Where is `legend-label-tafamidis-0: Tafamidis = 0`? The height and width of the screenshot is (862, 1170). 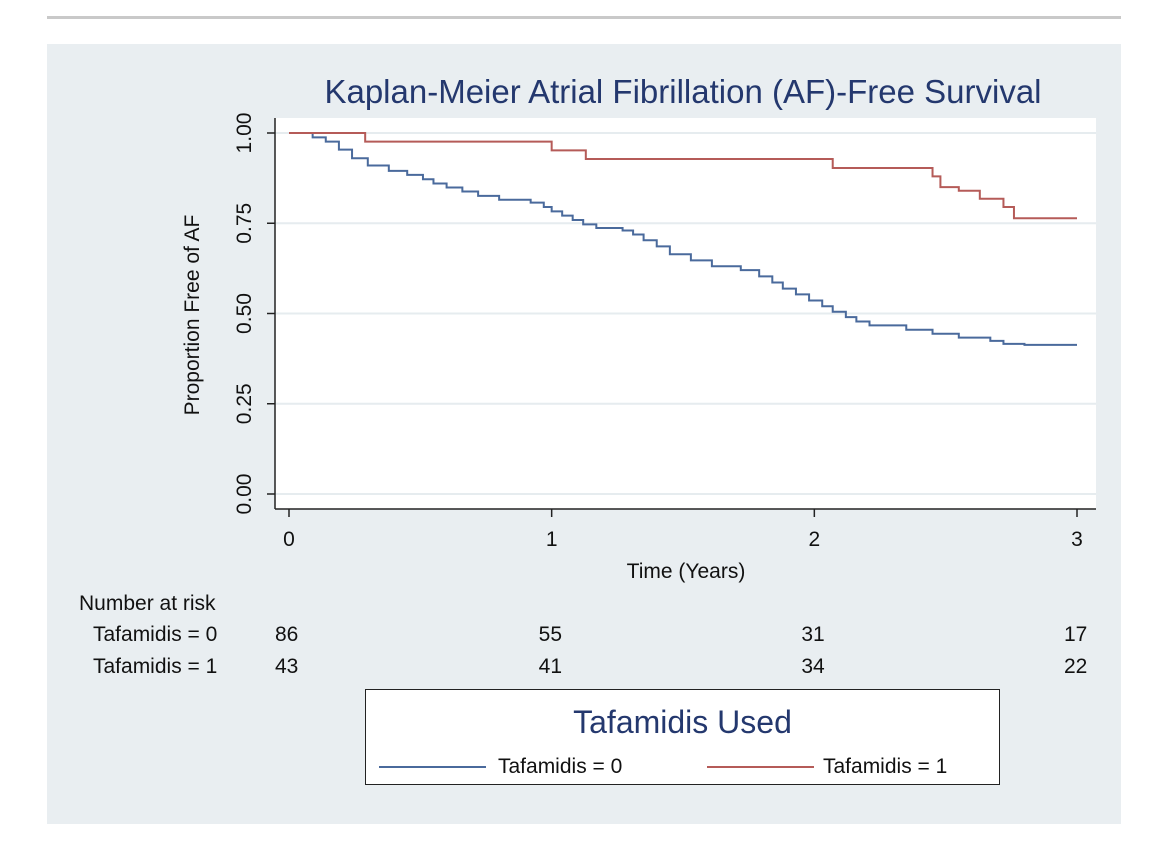 legend-label-tafamidis-0: Tafamidis = 0 is located at coordinates (560, 766).